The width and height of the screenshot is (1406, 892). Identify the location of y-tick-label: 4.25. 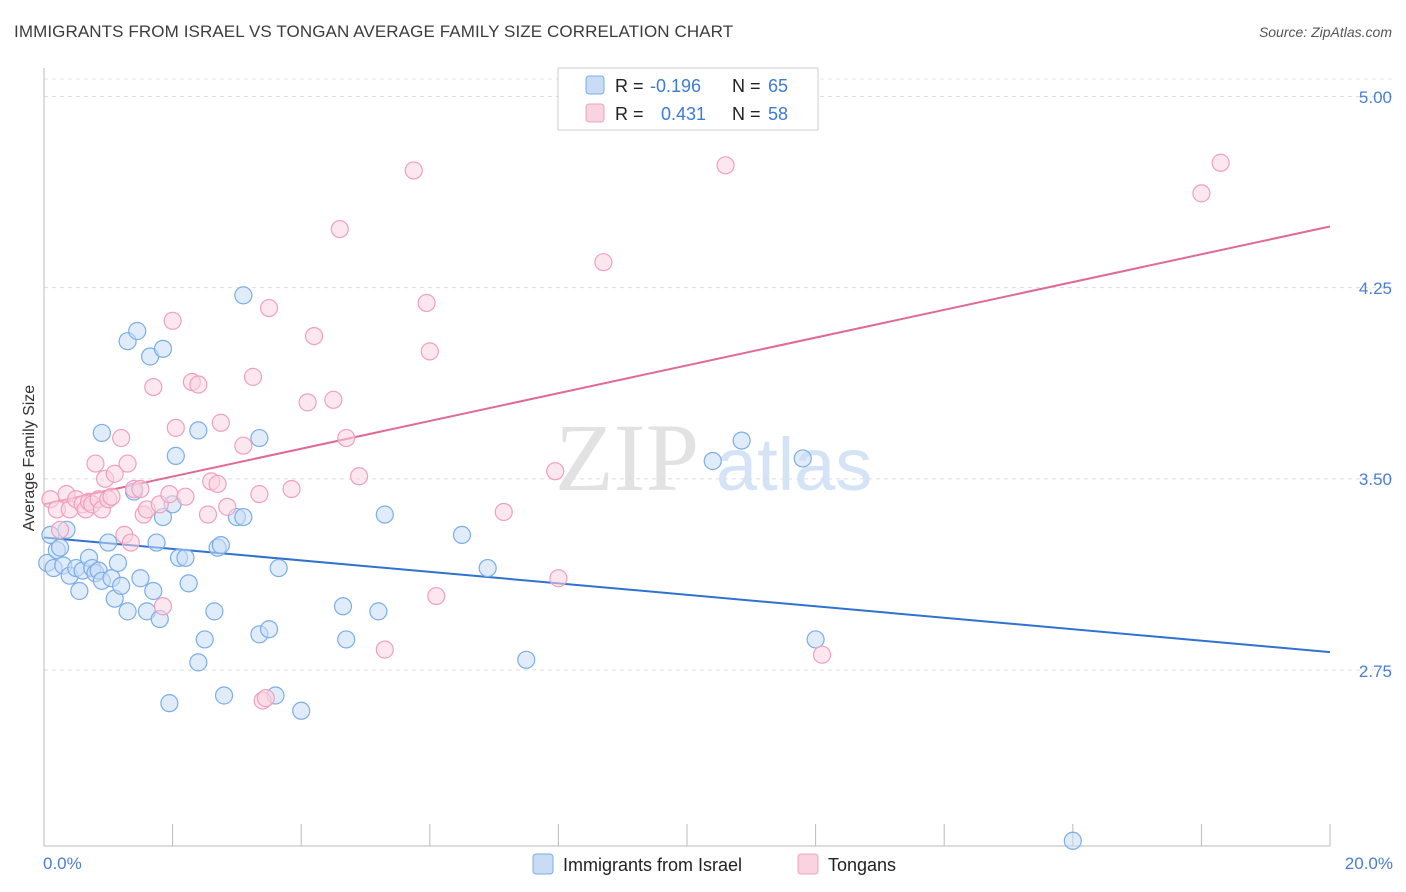
(1375, 288).